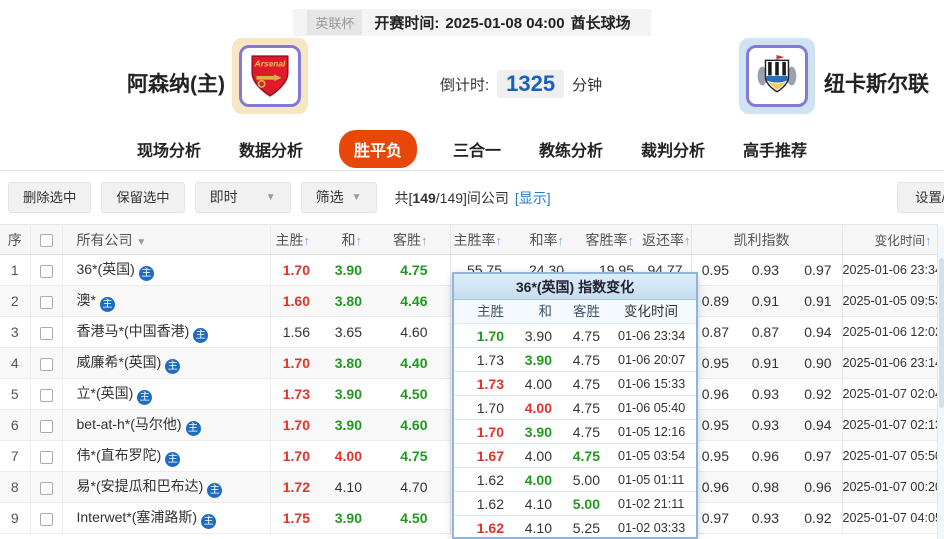 This screenshot has width=944, height=539. I want to click on table-scrollbar, so click(940, 382).